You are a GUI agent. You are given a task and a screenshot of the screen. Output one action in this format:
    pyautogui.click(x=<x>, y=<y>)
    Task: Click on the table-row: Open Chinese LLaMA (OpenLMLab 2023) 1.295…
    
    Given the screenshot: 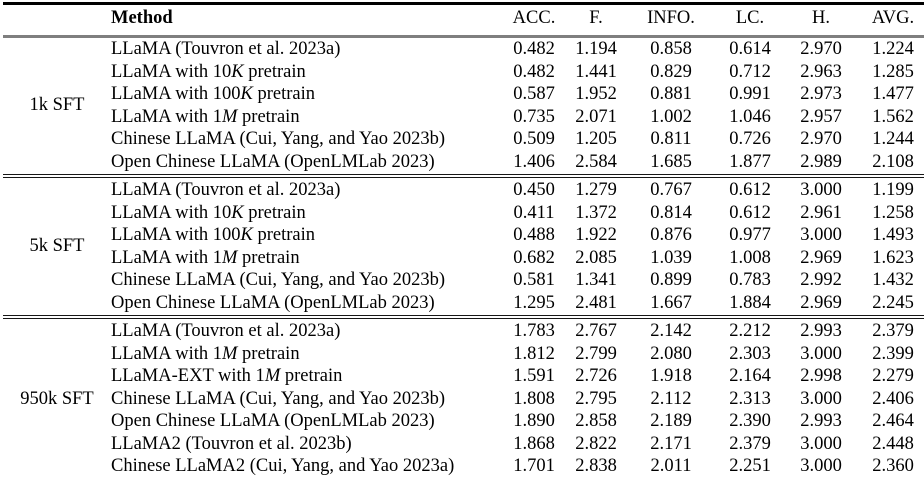 What is the action you would take?
    pyautogui.click(x=463, y=303)
    